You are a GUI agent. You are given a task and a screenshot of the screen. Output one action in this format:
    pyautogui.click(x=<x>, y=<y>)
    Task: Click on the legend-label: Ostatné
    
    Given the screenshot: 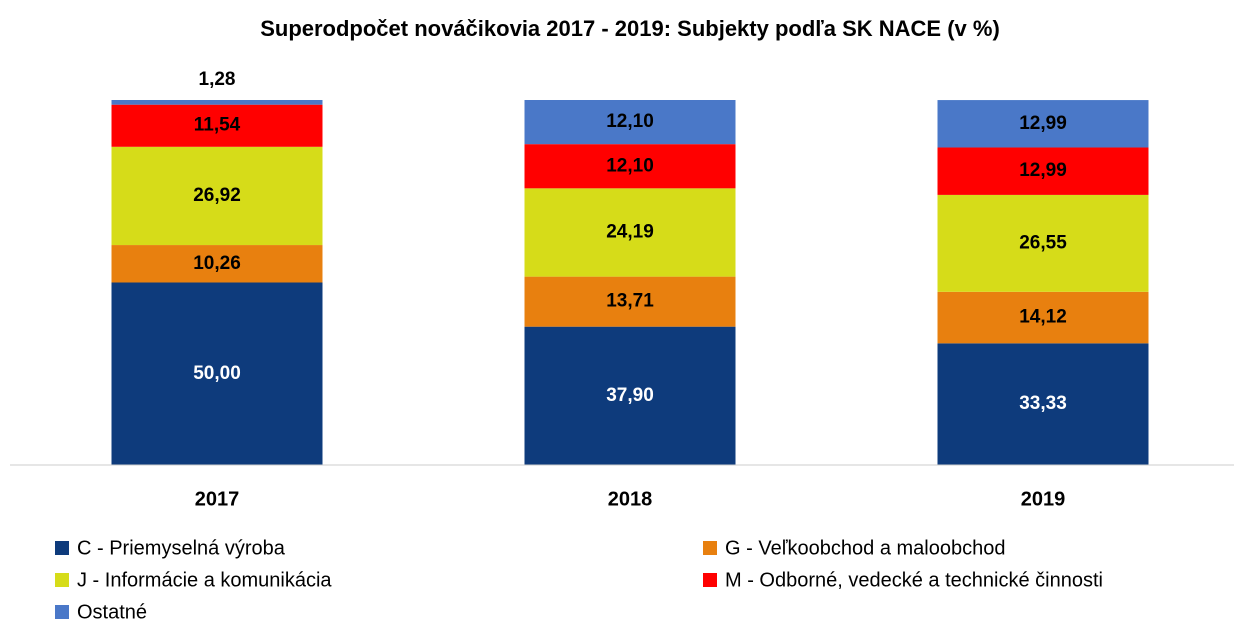 What is the action you would take?
    pyautogui.click(x=112, y=612)
    